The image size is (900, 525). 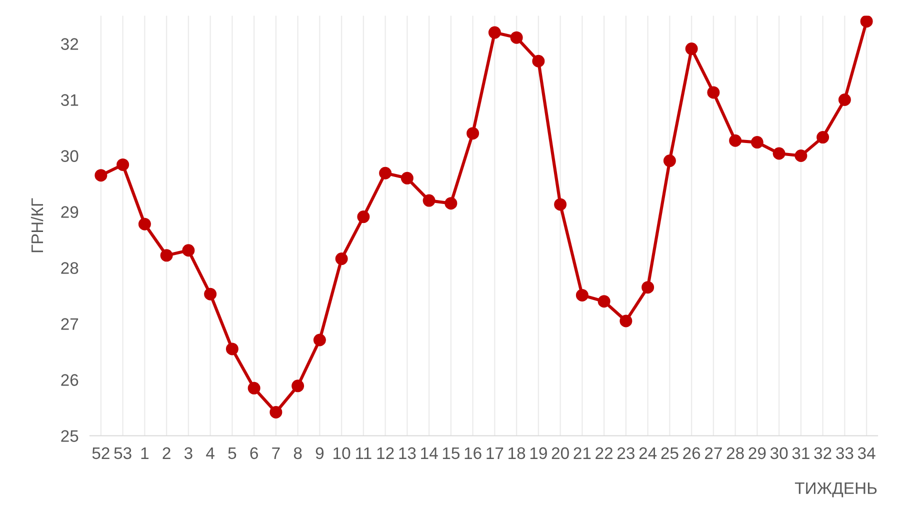 What do you see at coordinates (69, 380) in the screenshot?
I see `y-tick-label: 26` at bounding box center [69, 380].